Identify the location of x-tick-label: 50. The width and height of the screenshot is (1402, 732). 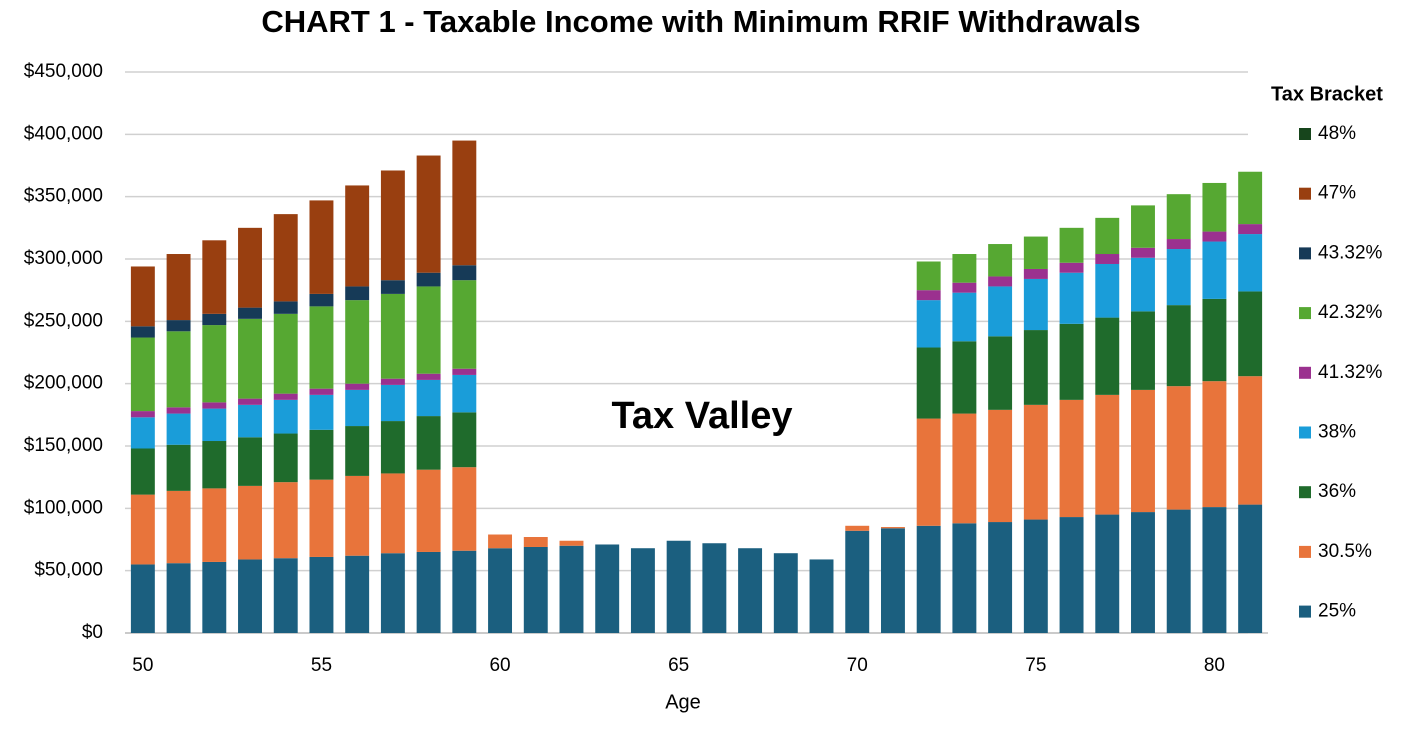
(142, 665).